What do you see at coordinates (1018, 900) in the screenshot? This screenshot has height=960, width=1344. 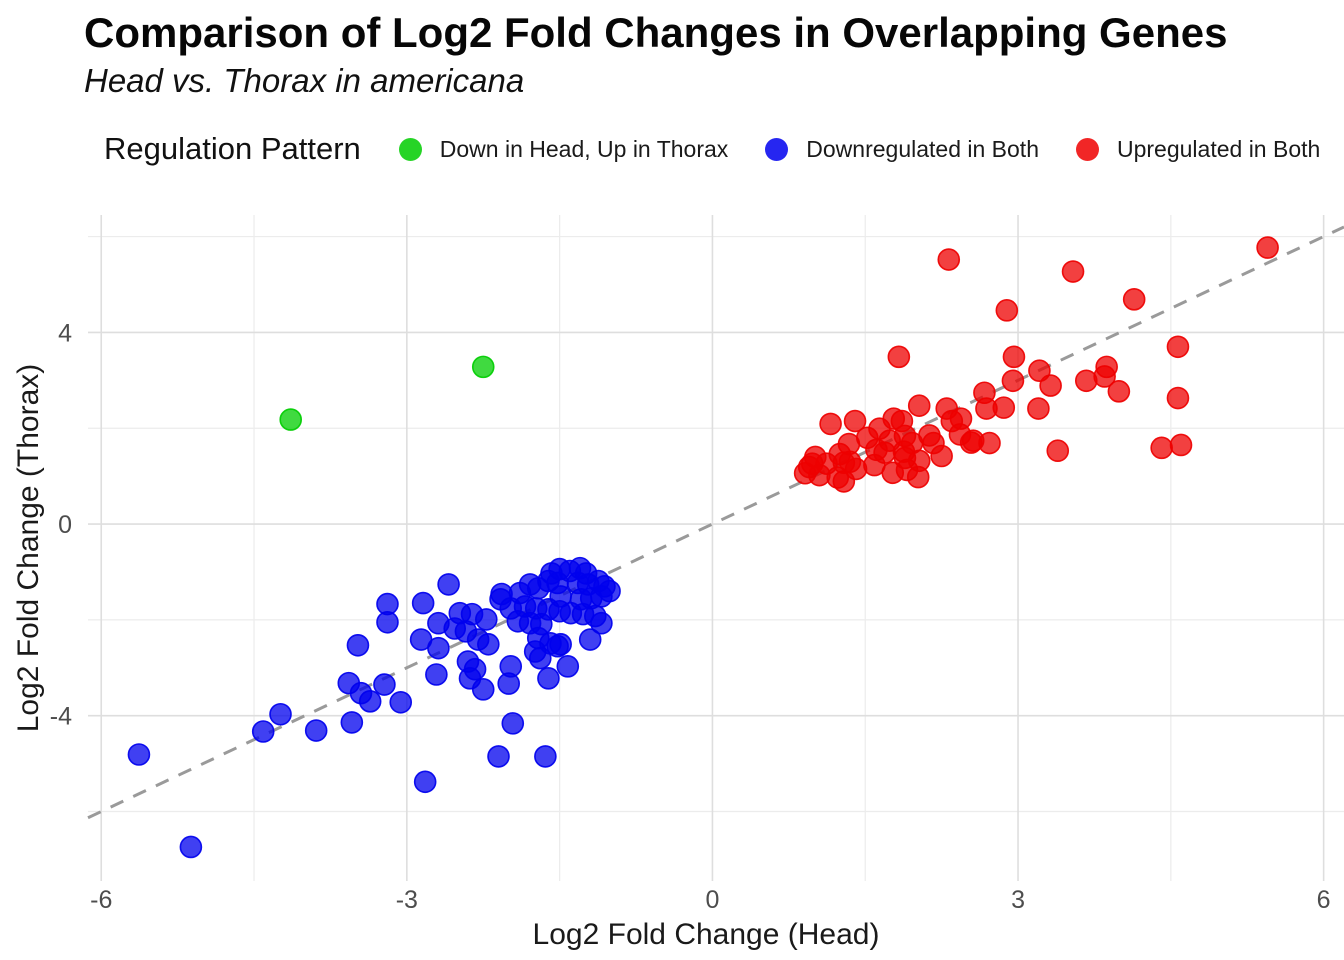 I see `x-tick-label: 3` at bounding box center [1018, 900].